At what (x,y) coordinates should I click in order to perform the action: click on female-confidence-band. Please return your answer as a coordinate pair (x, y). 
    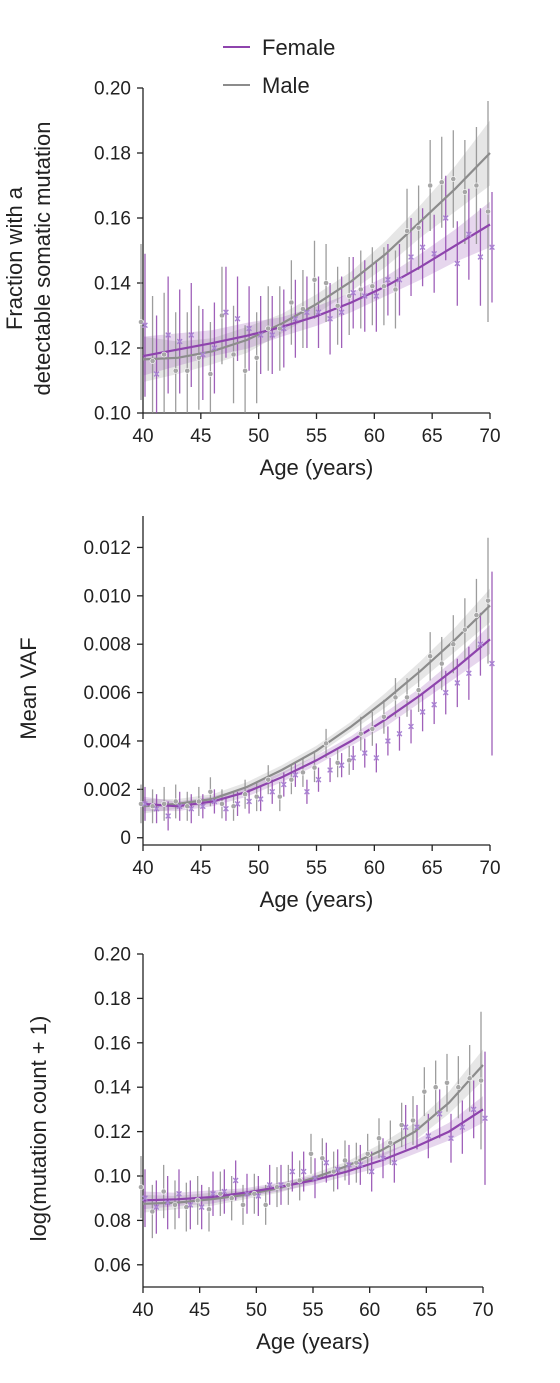
    Looking at the image, I should click on (316, 288).